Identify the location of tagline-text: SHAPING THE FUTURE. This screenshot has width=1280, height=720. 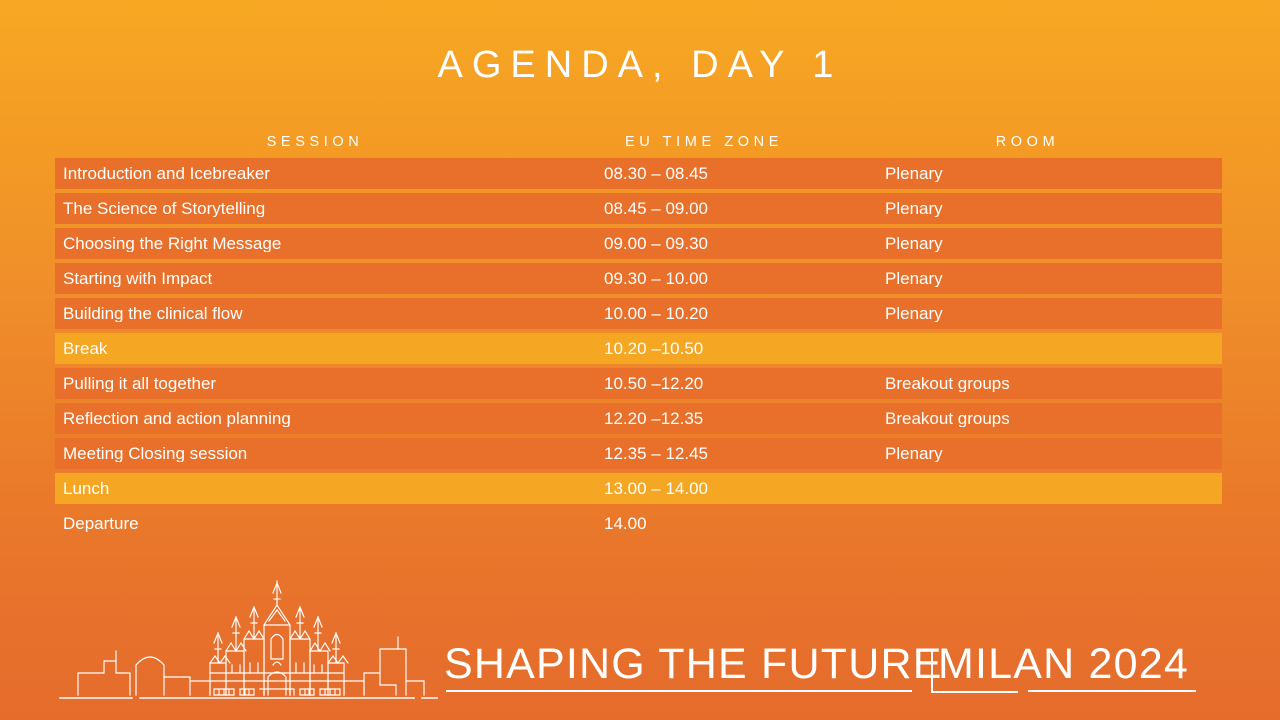
(693, 664).